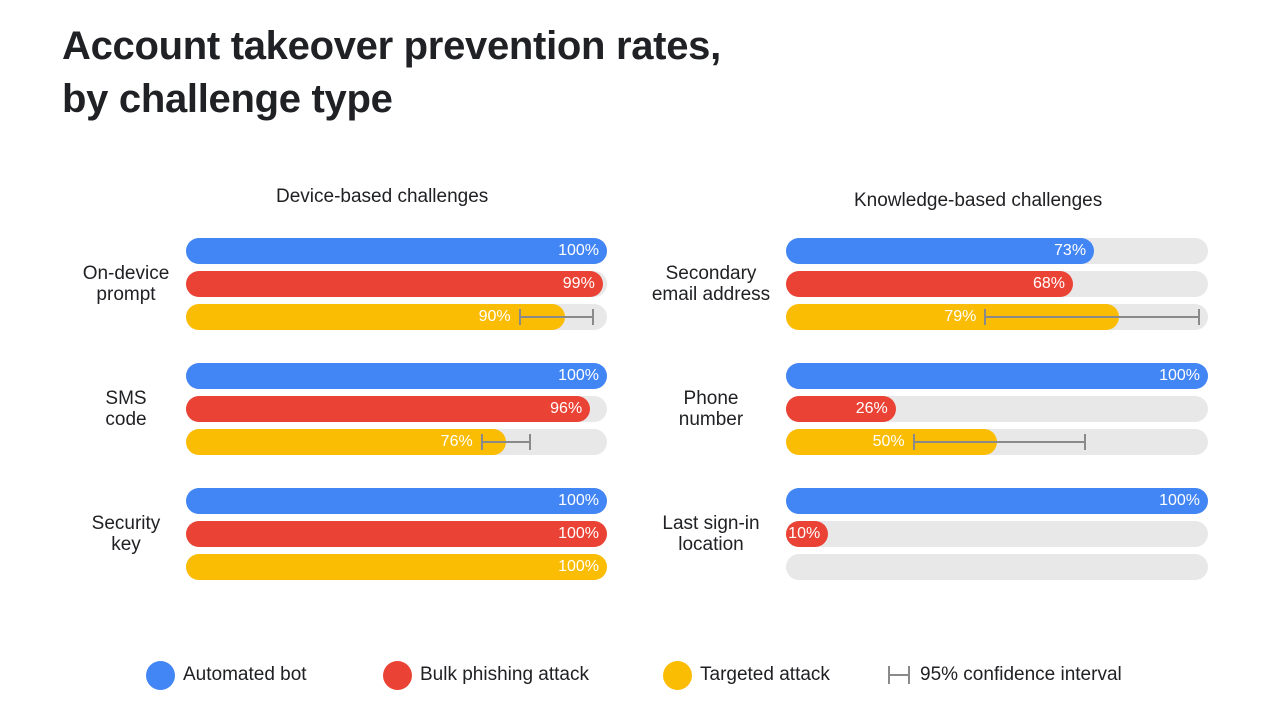 This screenshot has height=720, width=1280. I want to click on category-label: Security key, so click(126, 534).